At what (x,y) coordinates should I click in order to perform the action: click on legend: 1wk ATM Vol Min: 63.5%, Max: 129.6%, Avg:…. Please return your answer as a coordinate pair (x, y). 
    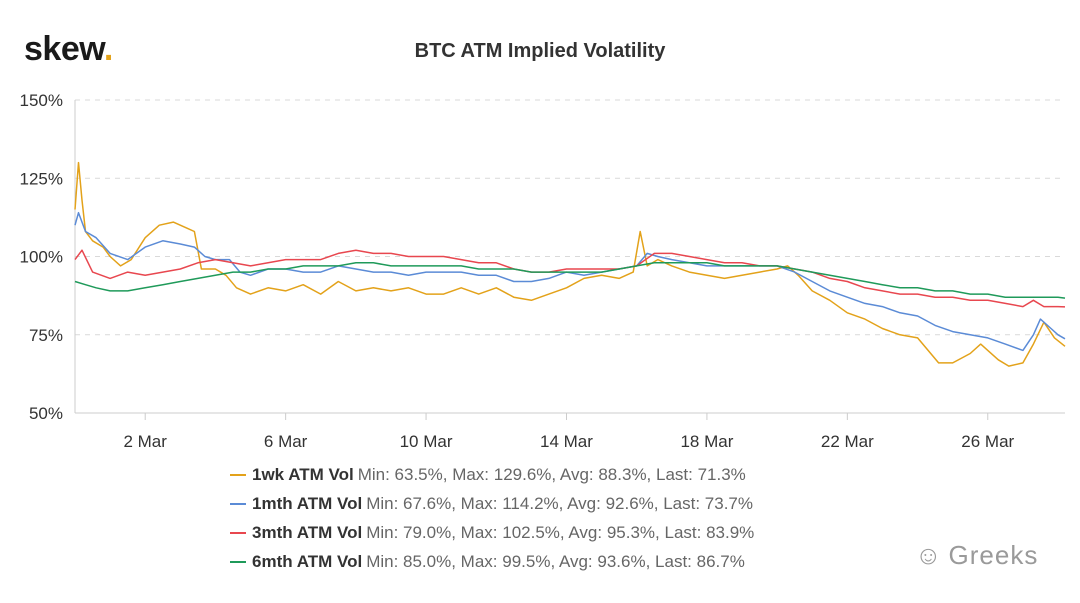
    Looking at the image, I should click on (492, 518).